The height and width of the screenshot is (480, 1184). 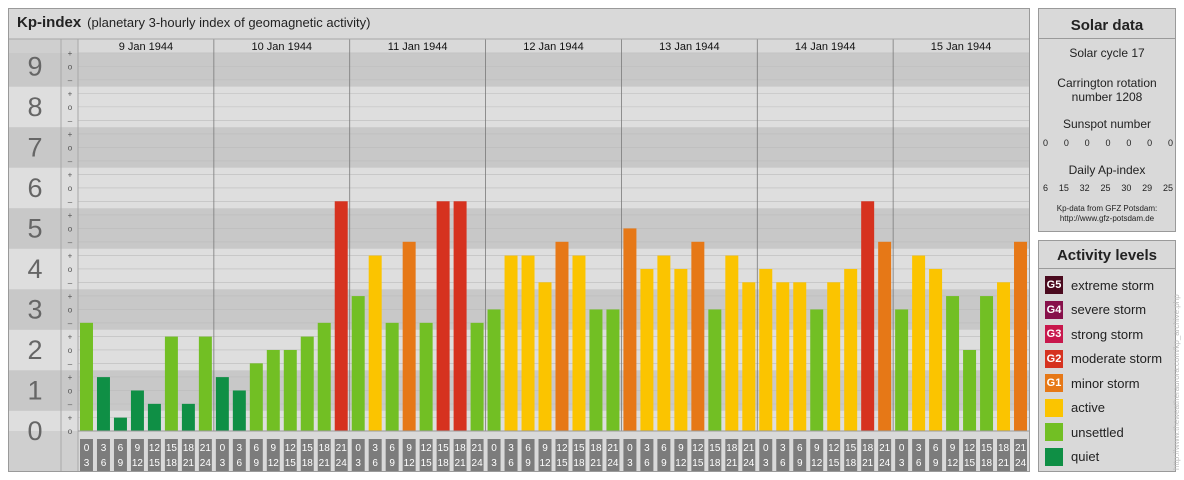 I want to click on carrington-rotation-number: number 1208, so click(x=1107, y=97).